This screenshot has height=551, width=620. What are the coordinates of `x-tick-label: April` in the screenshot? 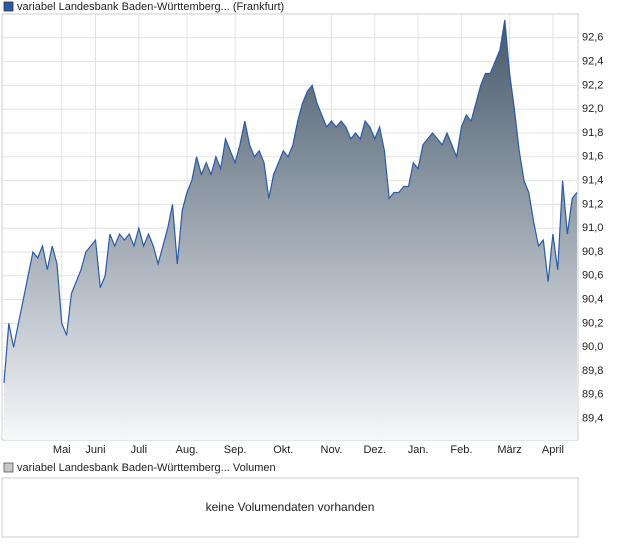 It's located at (553, 450).